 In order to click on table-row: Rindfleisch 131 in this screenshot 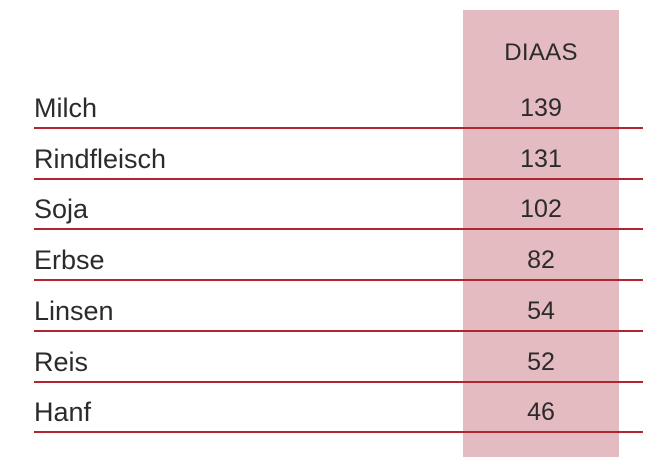, I will do `click(333, 159)`.